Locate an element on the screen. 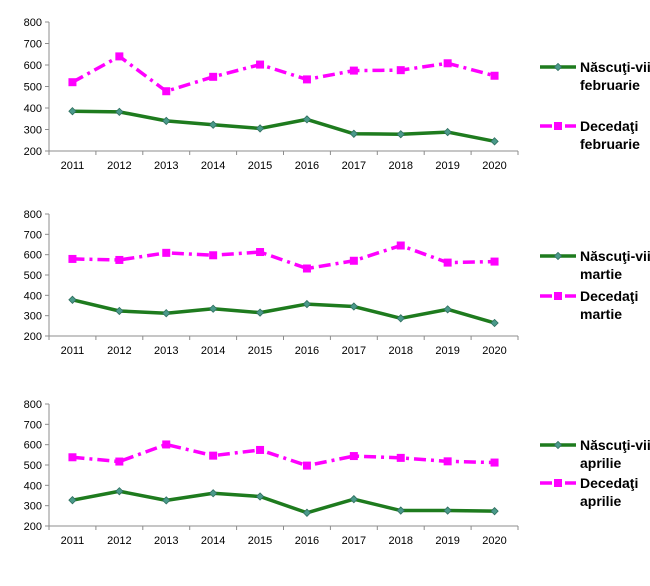  legend-label: aprilie is located at coordinates (600, 501).